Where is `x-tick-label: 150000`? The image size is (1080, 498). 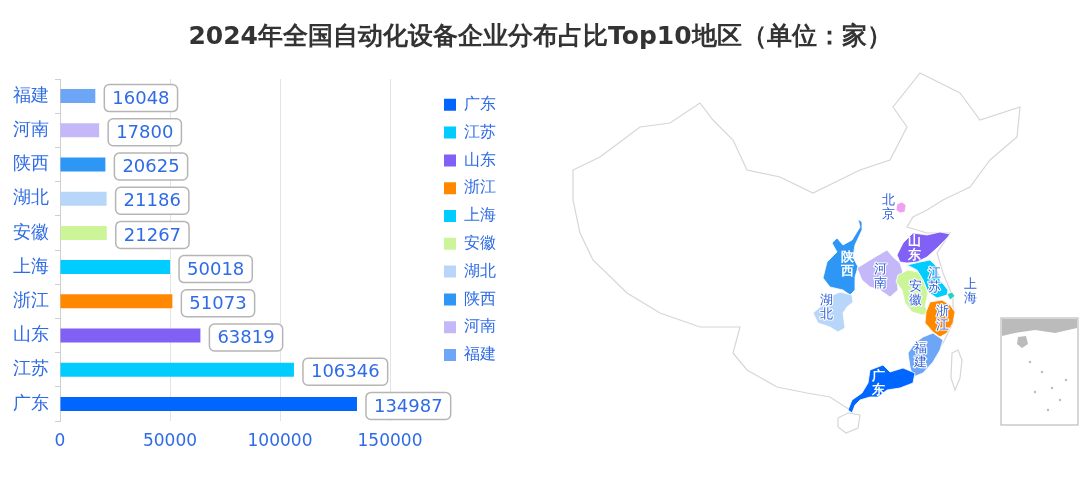 x-tick-label: 150000 is located at coordinates (390, 439).